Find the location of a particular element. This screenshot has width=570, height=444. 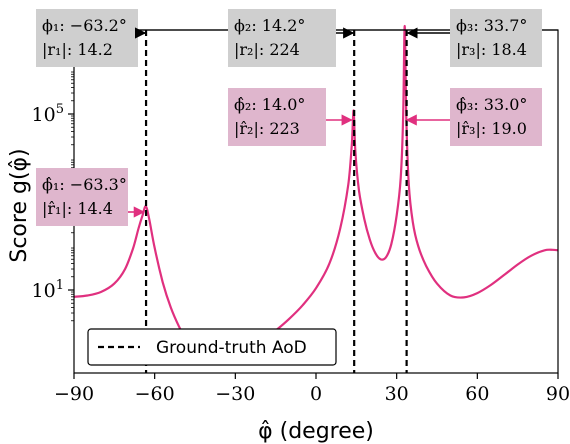

truth-3-angle-label: ϕ₃: 33.7° is located at coordinates (491, 25).